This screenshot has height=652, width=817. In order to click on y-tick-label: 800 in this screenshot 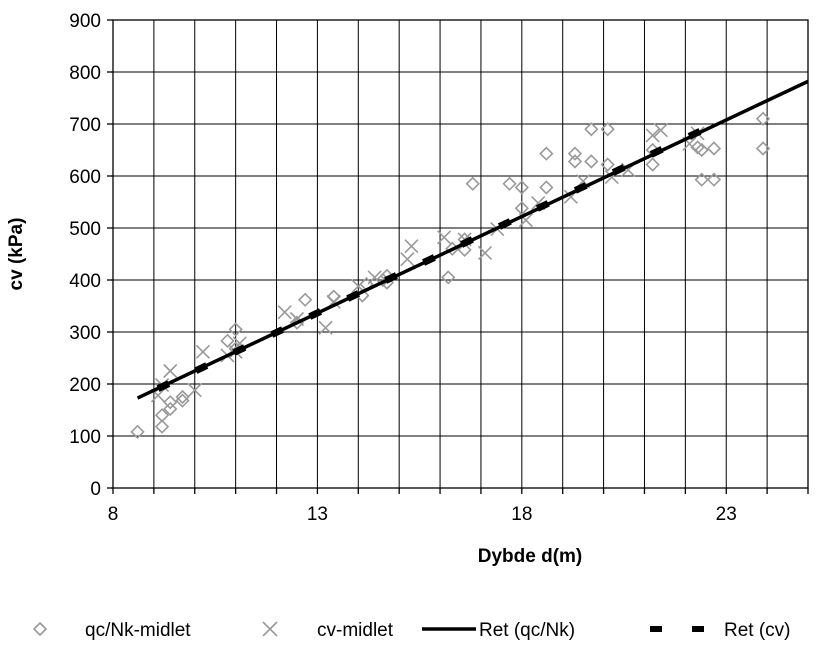, I will do `click(85, 73)`.